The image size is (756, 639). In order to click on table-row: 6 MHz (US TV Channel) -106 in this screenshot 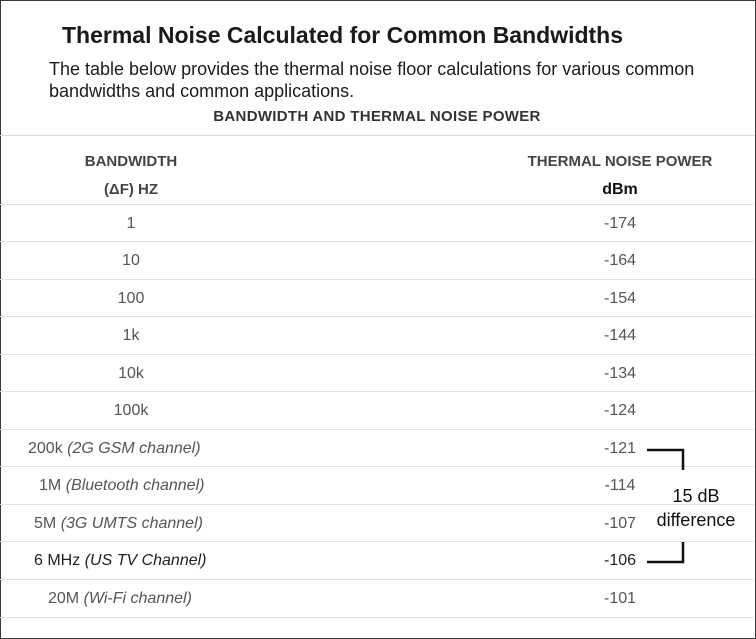, I will do `click(377, 560)`.